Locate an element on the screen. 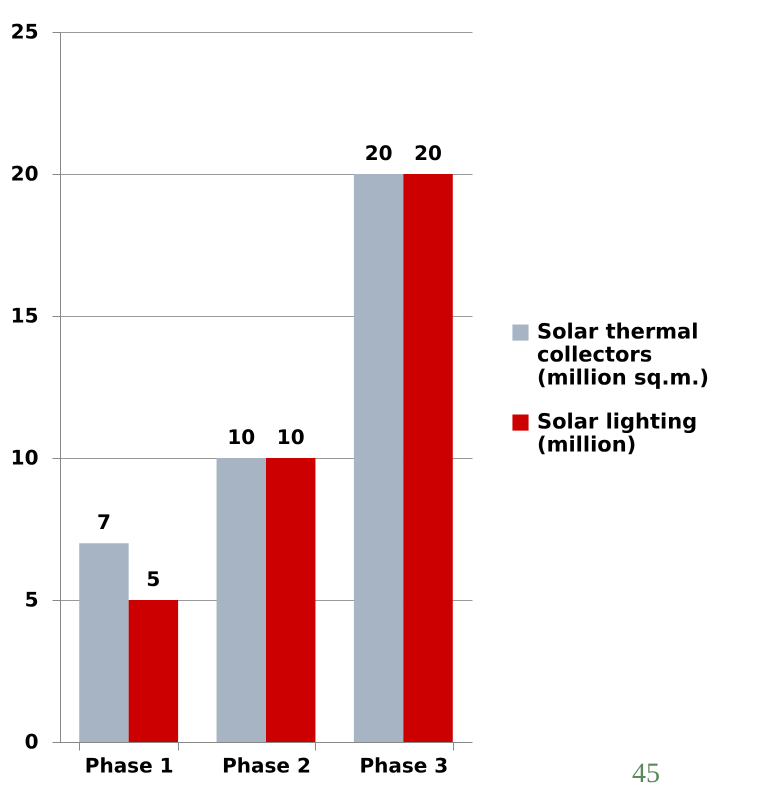 The image size is (779, 792). y-tick-label: 25 is located at coordinates (24, 32).